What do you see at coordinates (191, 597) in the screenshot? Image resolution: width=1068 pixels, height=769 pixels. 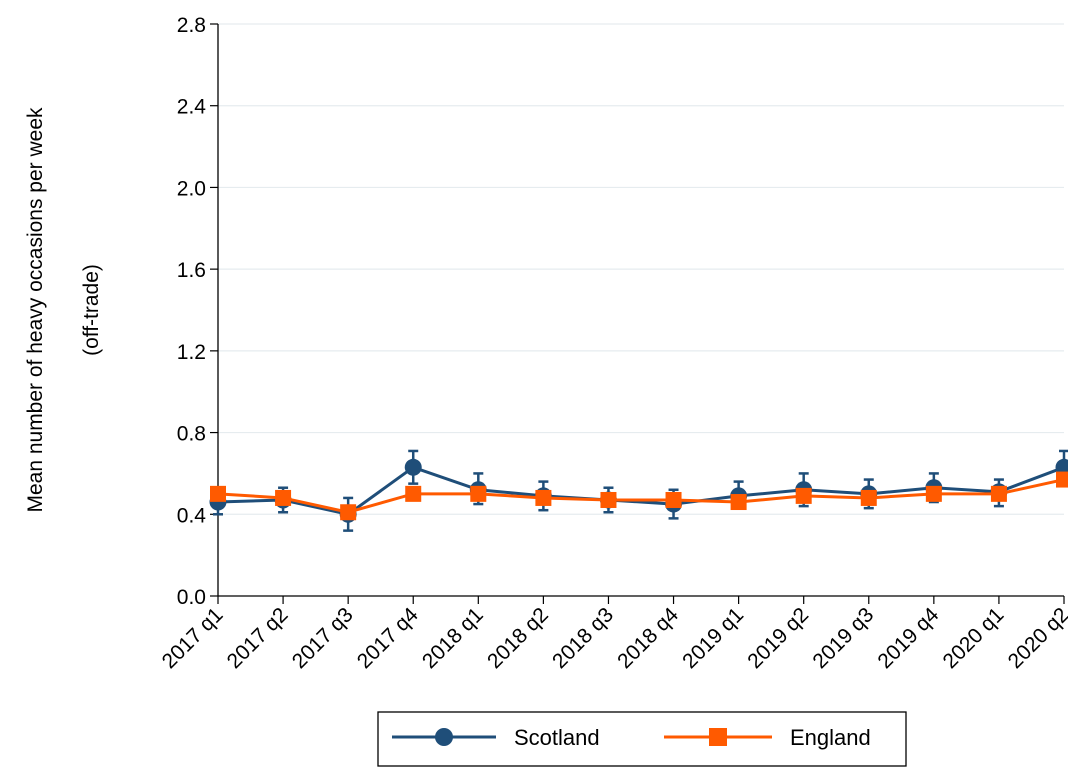 I see `y-tick-label: 0.0` at bounding box center [191, 597].